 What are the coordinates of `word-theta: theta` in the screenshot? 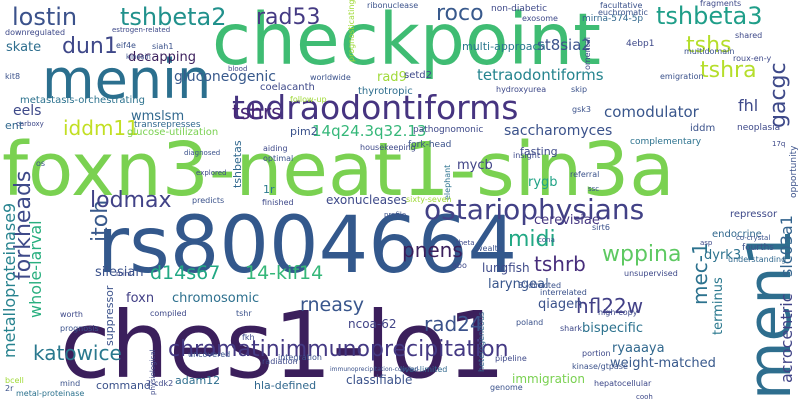 It's located at (465, 243).